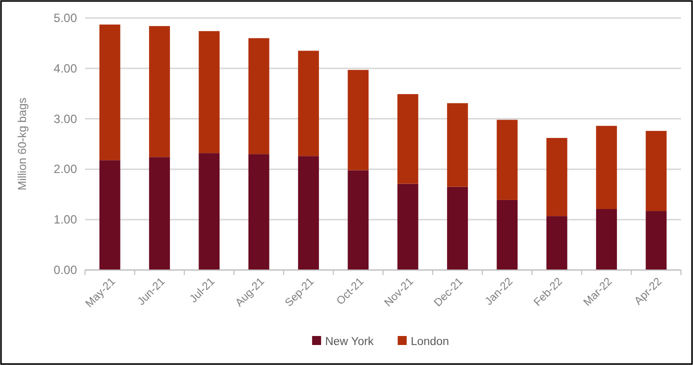  Describe the element at coordinates (66, 169) in the screenshot. I see `y-tick-label: 2.00` at that location.